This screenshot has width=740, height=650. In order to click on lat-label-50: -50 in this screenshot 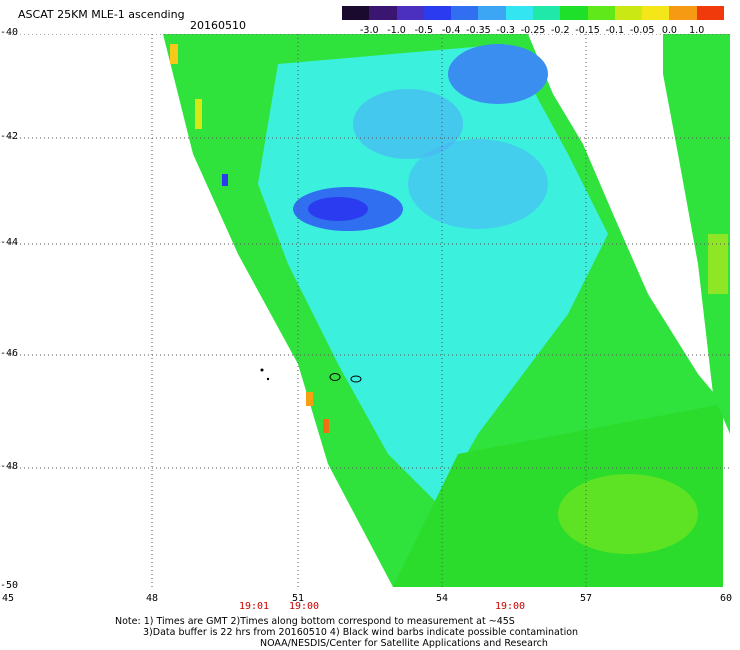, I will do `click(9, 585)`.